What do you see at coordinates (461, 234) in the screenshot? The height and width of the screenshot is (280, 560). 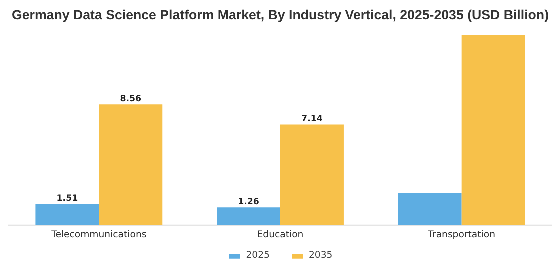 I see `x-tick-label: Transportation` at bounding box center [461, 234].